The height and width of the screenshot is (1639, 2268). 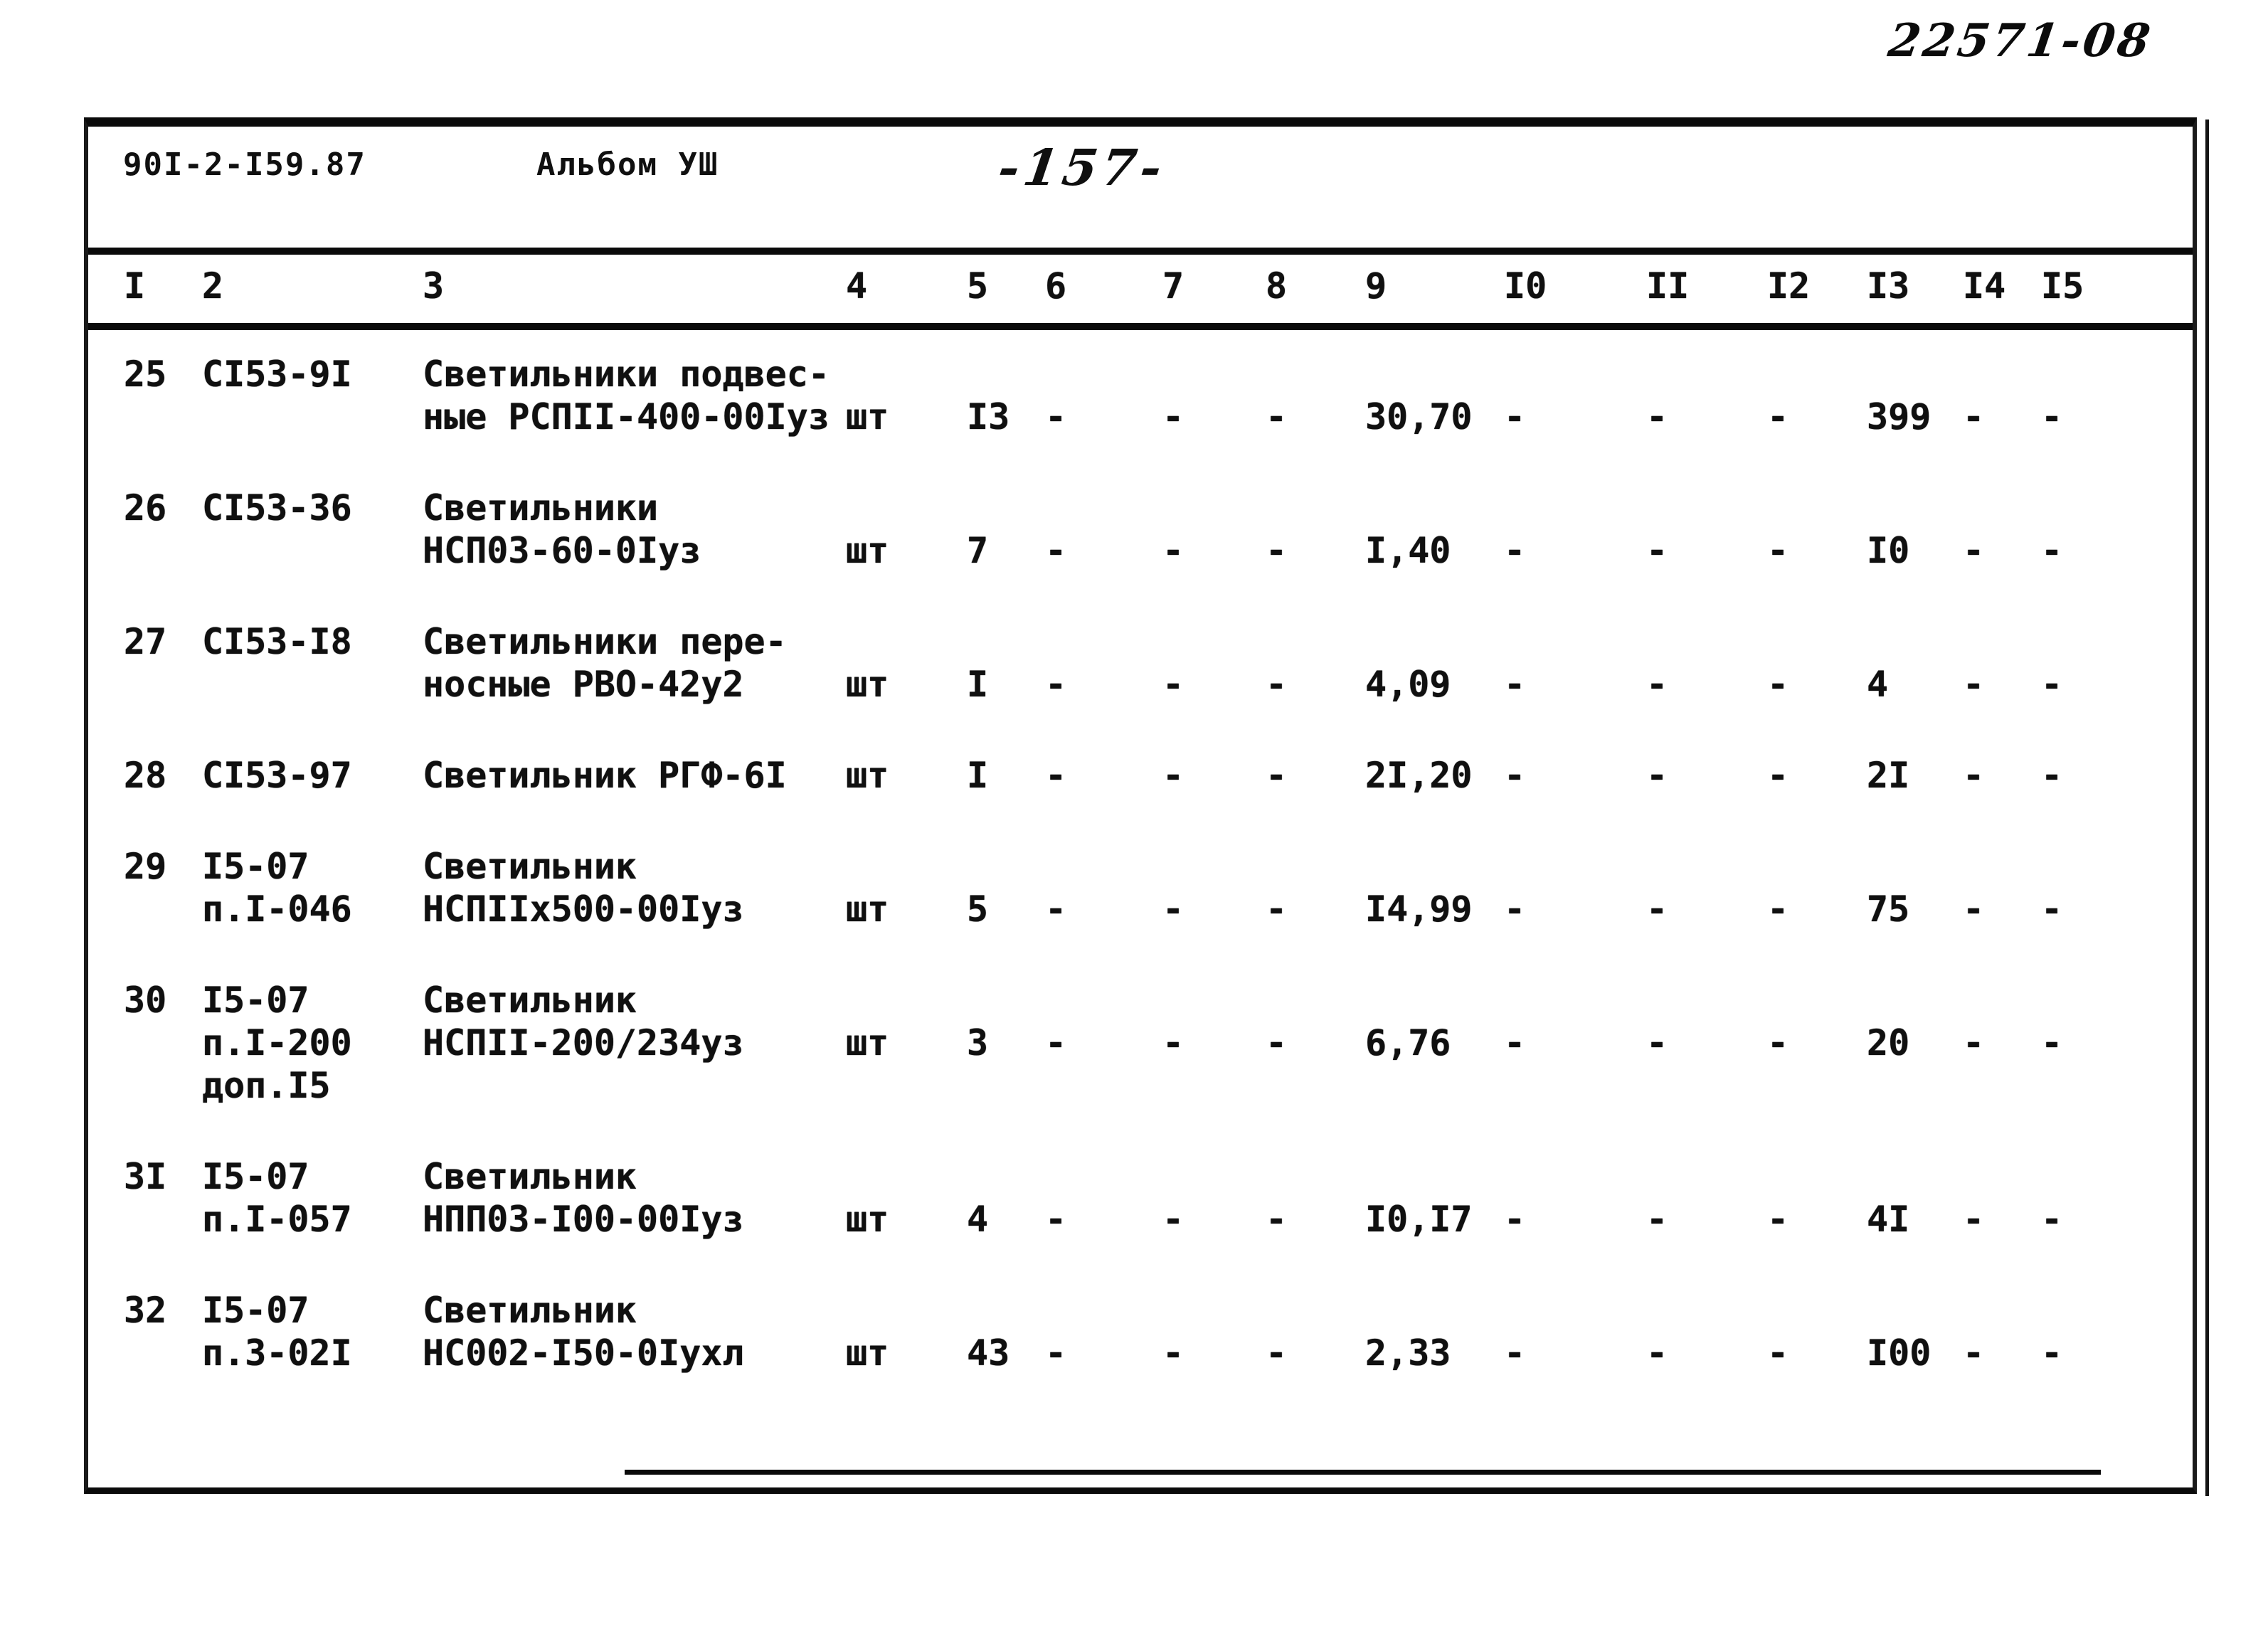 I want to click on scan-bottom-line, so click(x=1363, y=1472).